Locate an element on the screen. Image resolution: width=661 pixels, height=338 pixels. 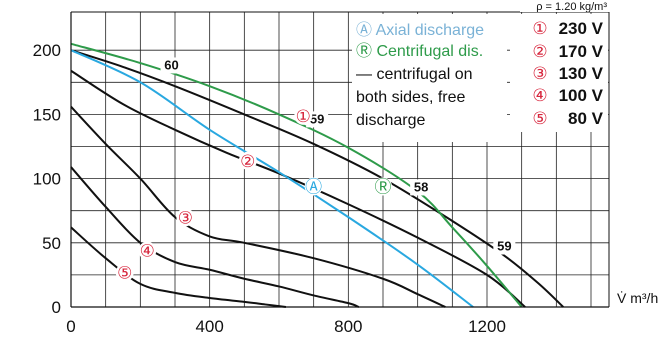
curve-marker: ③ is located at coordinates (185, 218).